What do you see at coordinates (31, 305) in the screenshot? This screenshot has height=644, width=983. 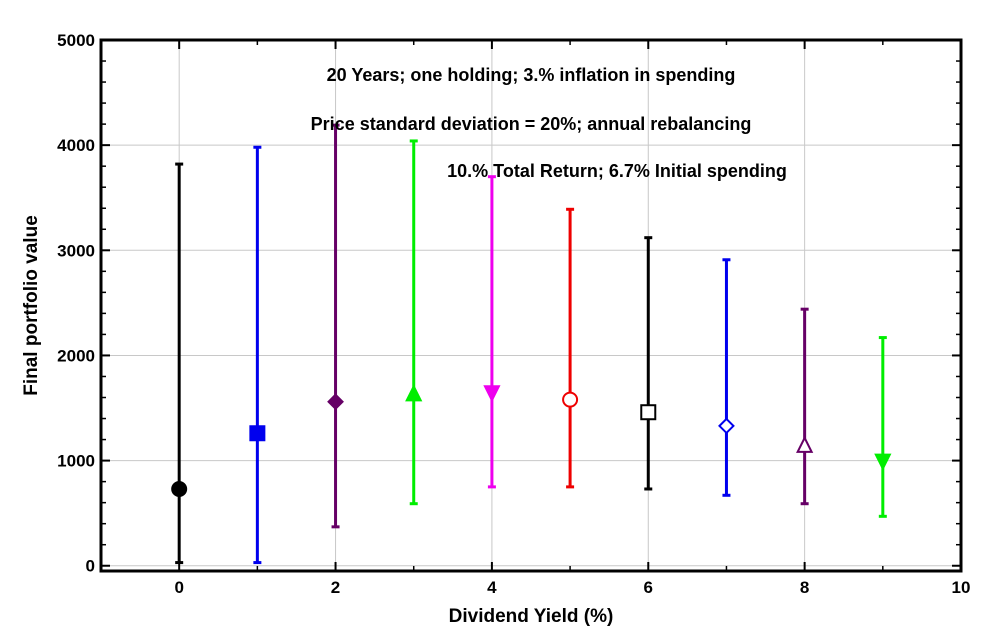 I see `y-axis-title: Final portfolio value` at bounding box center [31, 305].